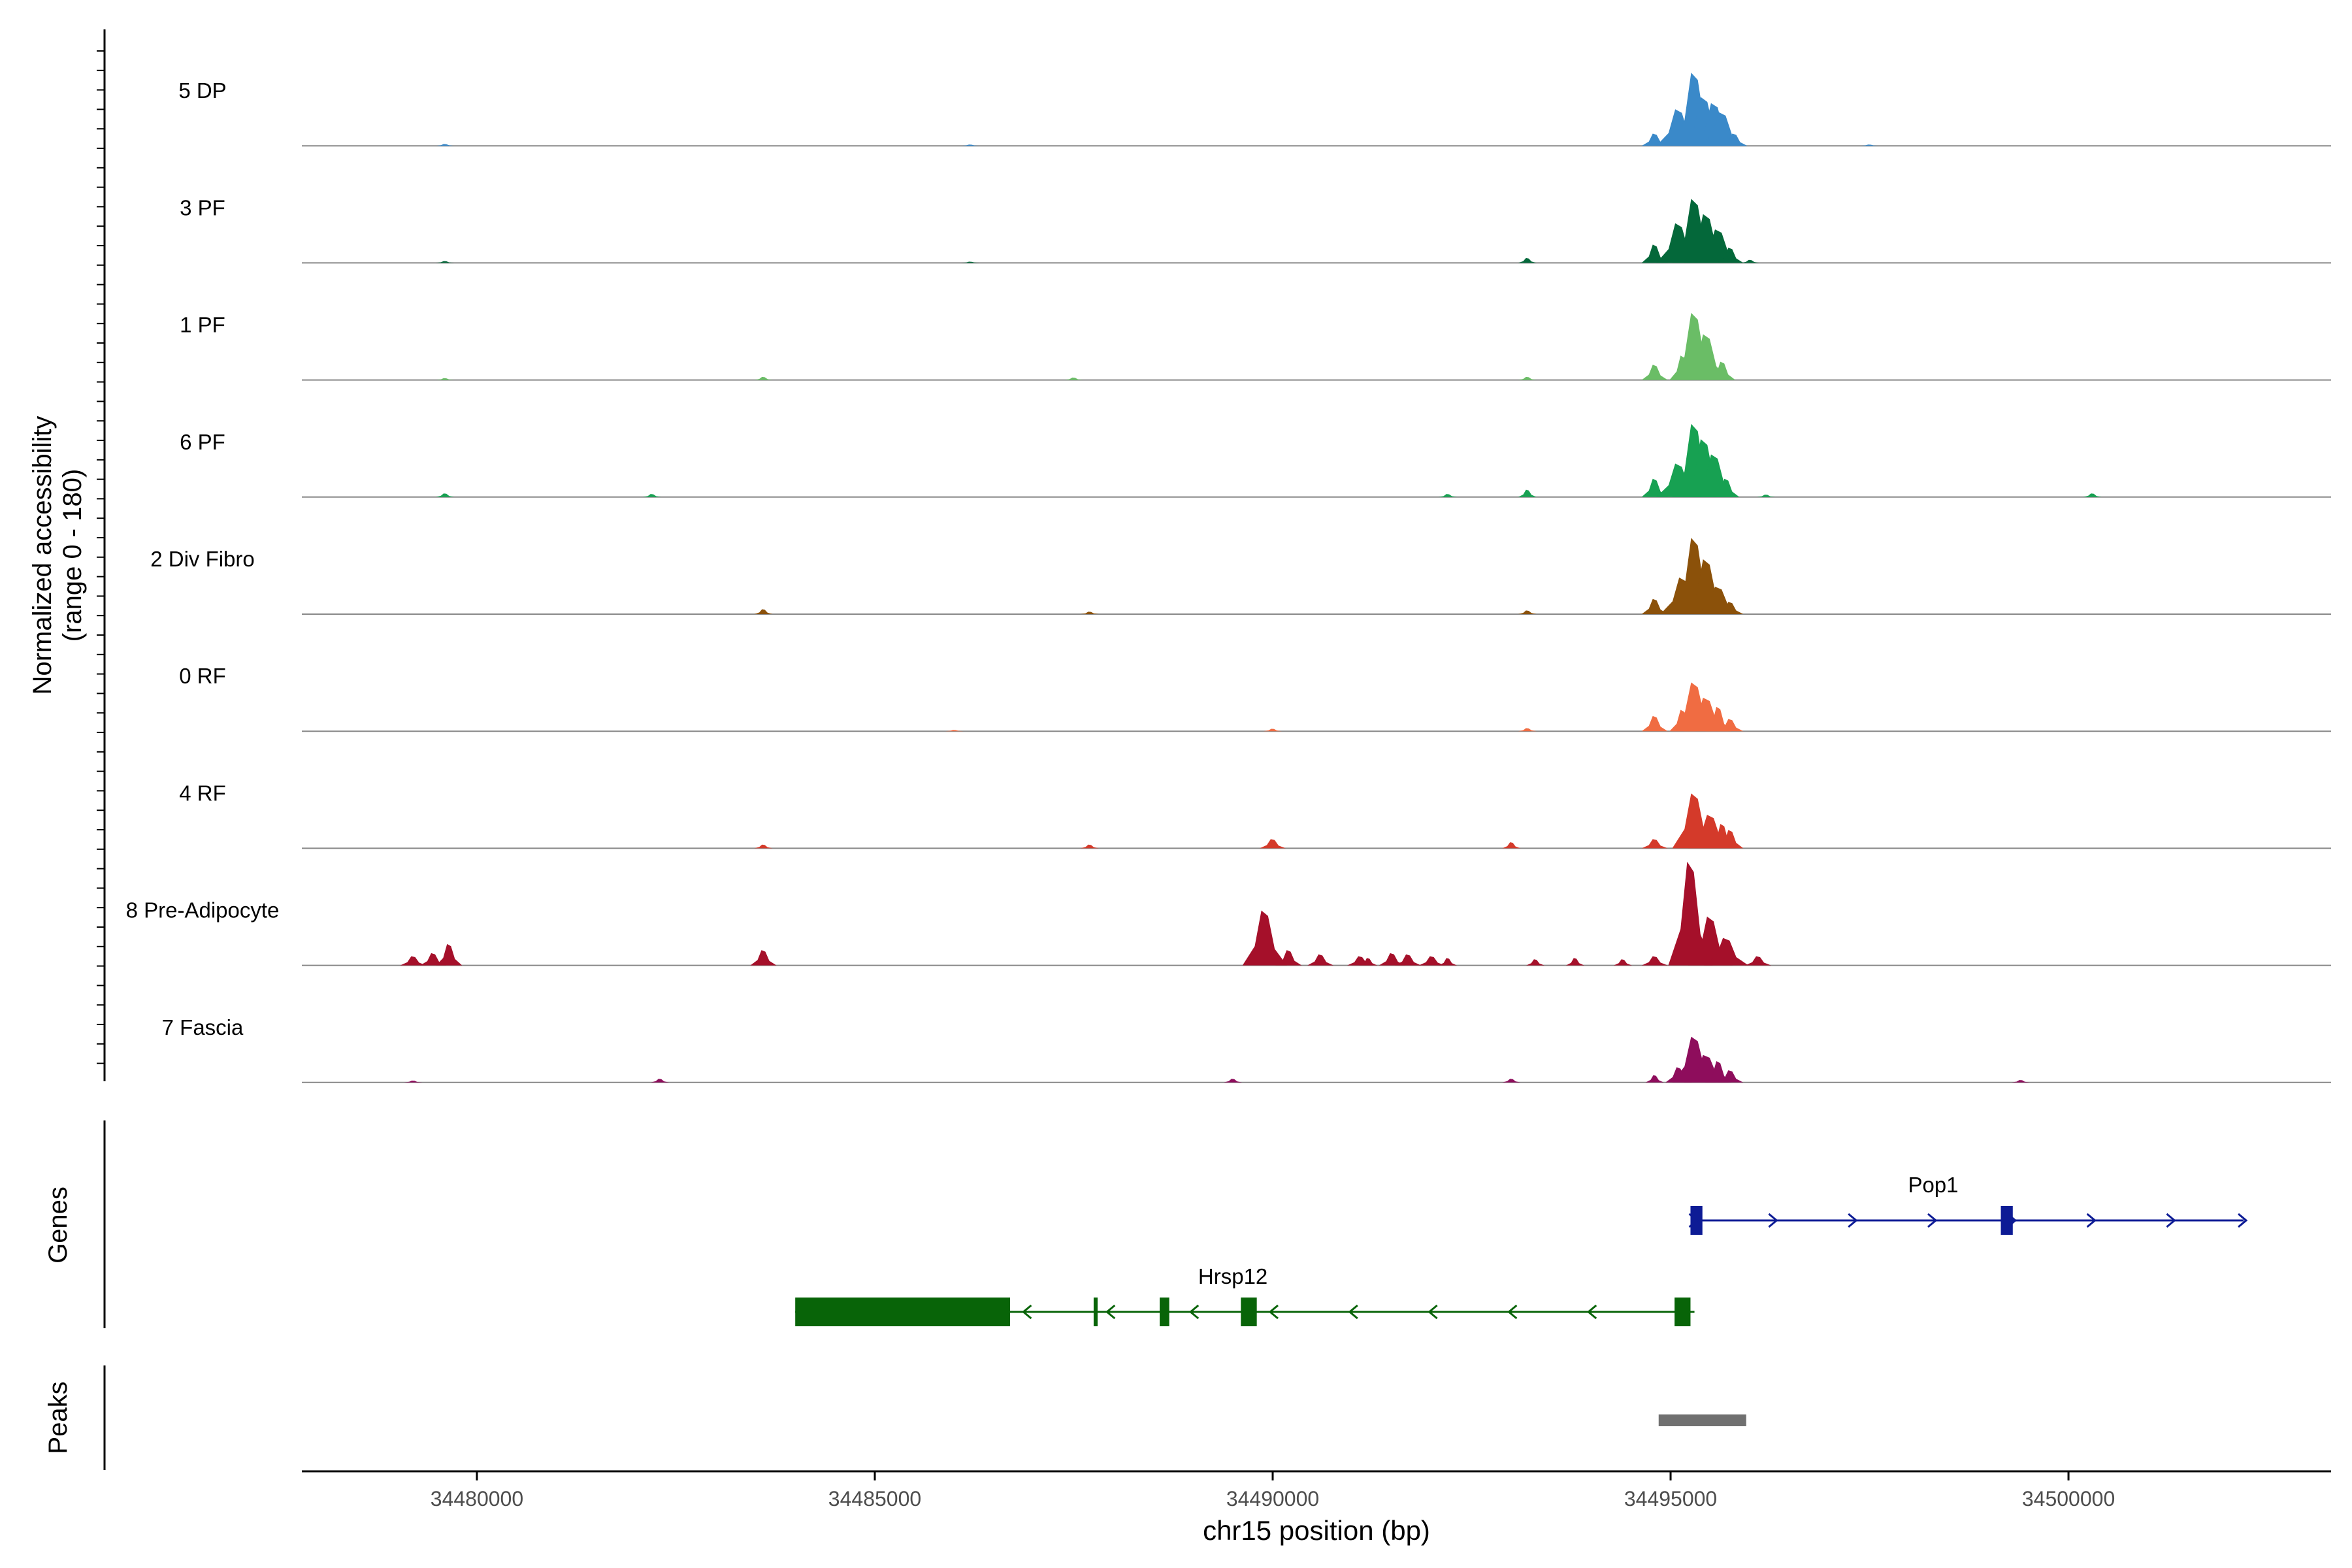 This screenshot has width=2352, height=1568. I want to click on track-label: 1 PF, so click(202, 325).